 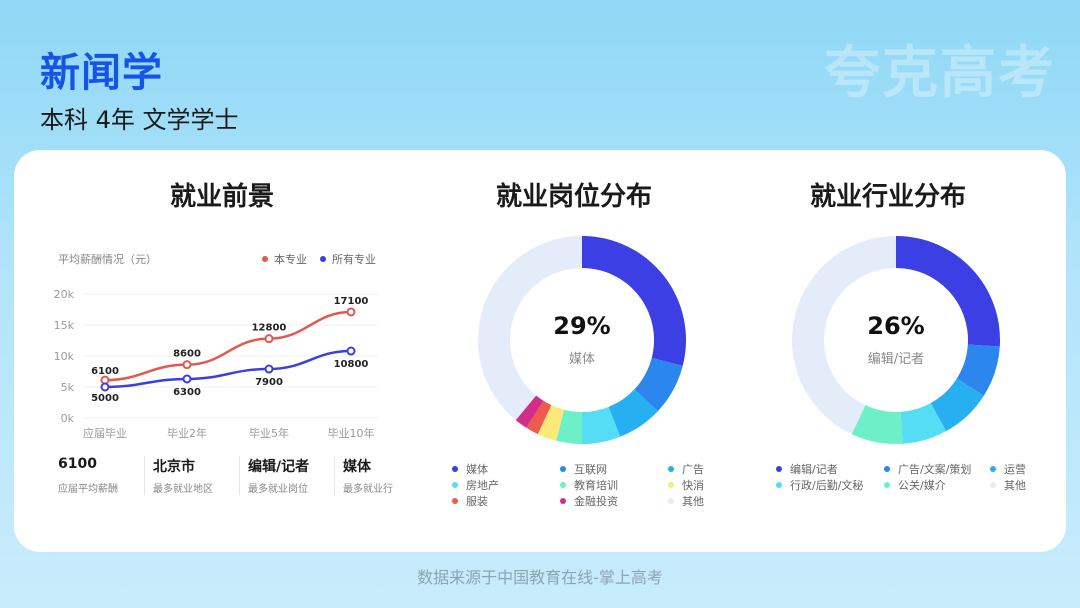 I want to click on legend-item-all: 所有专业, so click(x=348, y=259).